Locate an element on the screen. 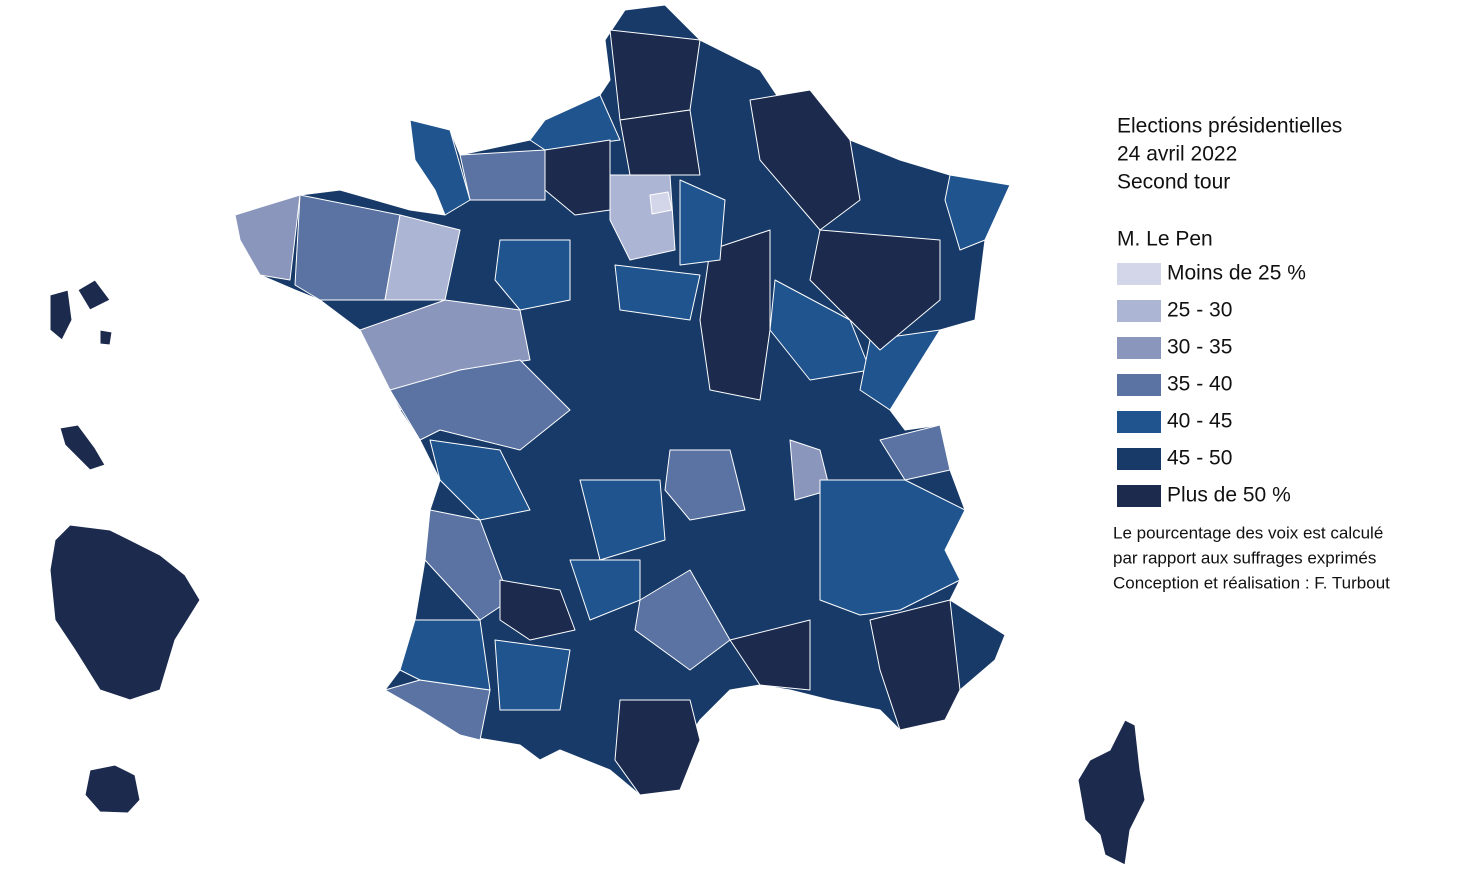 This screenshot has width=1463, height=872. corse is located at coordinates (1111, 792).